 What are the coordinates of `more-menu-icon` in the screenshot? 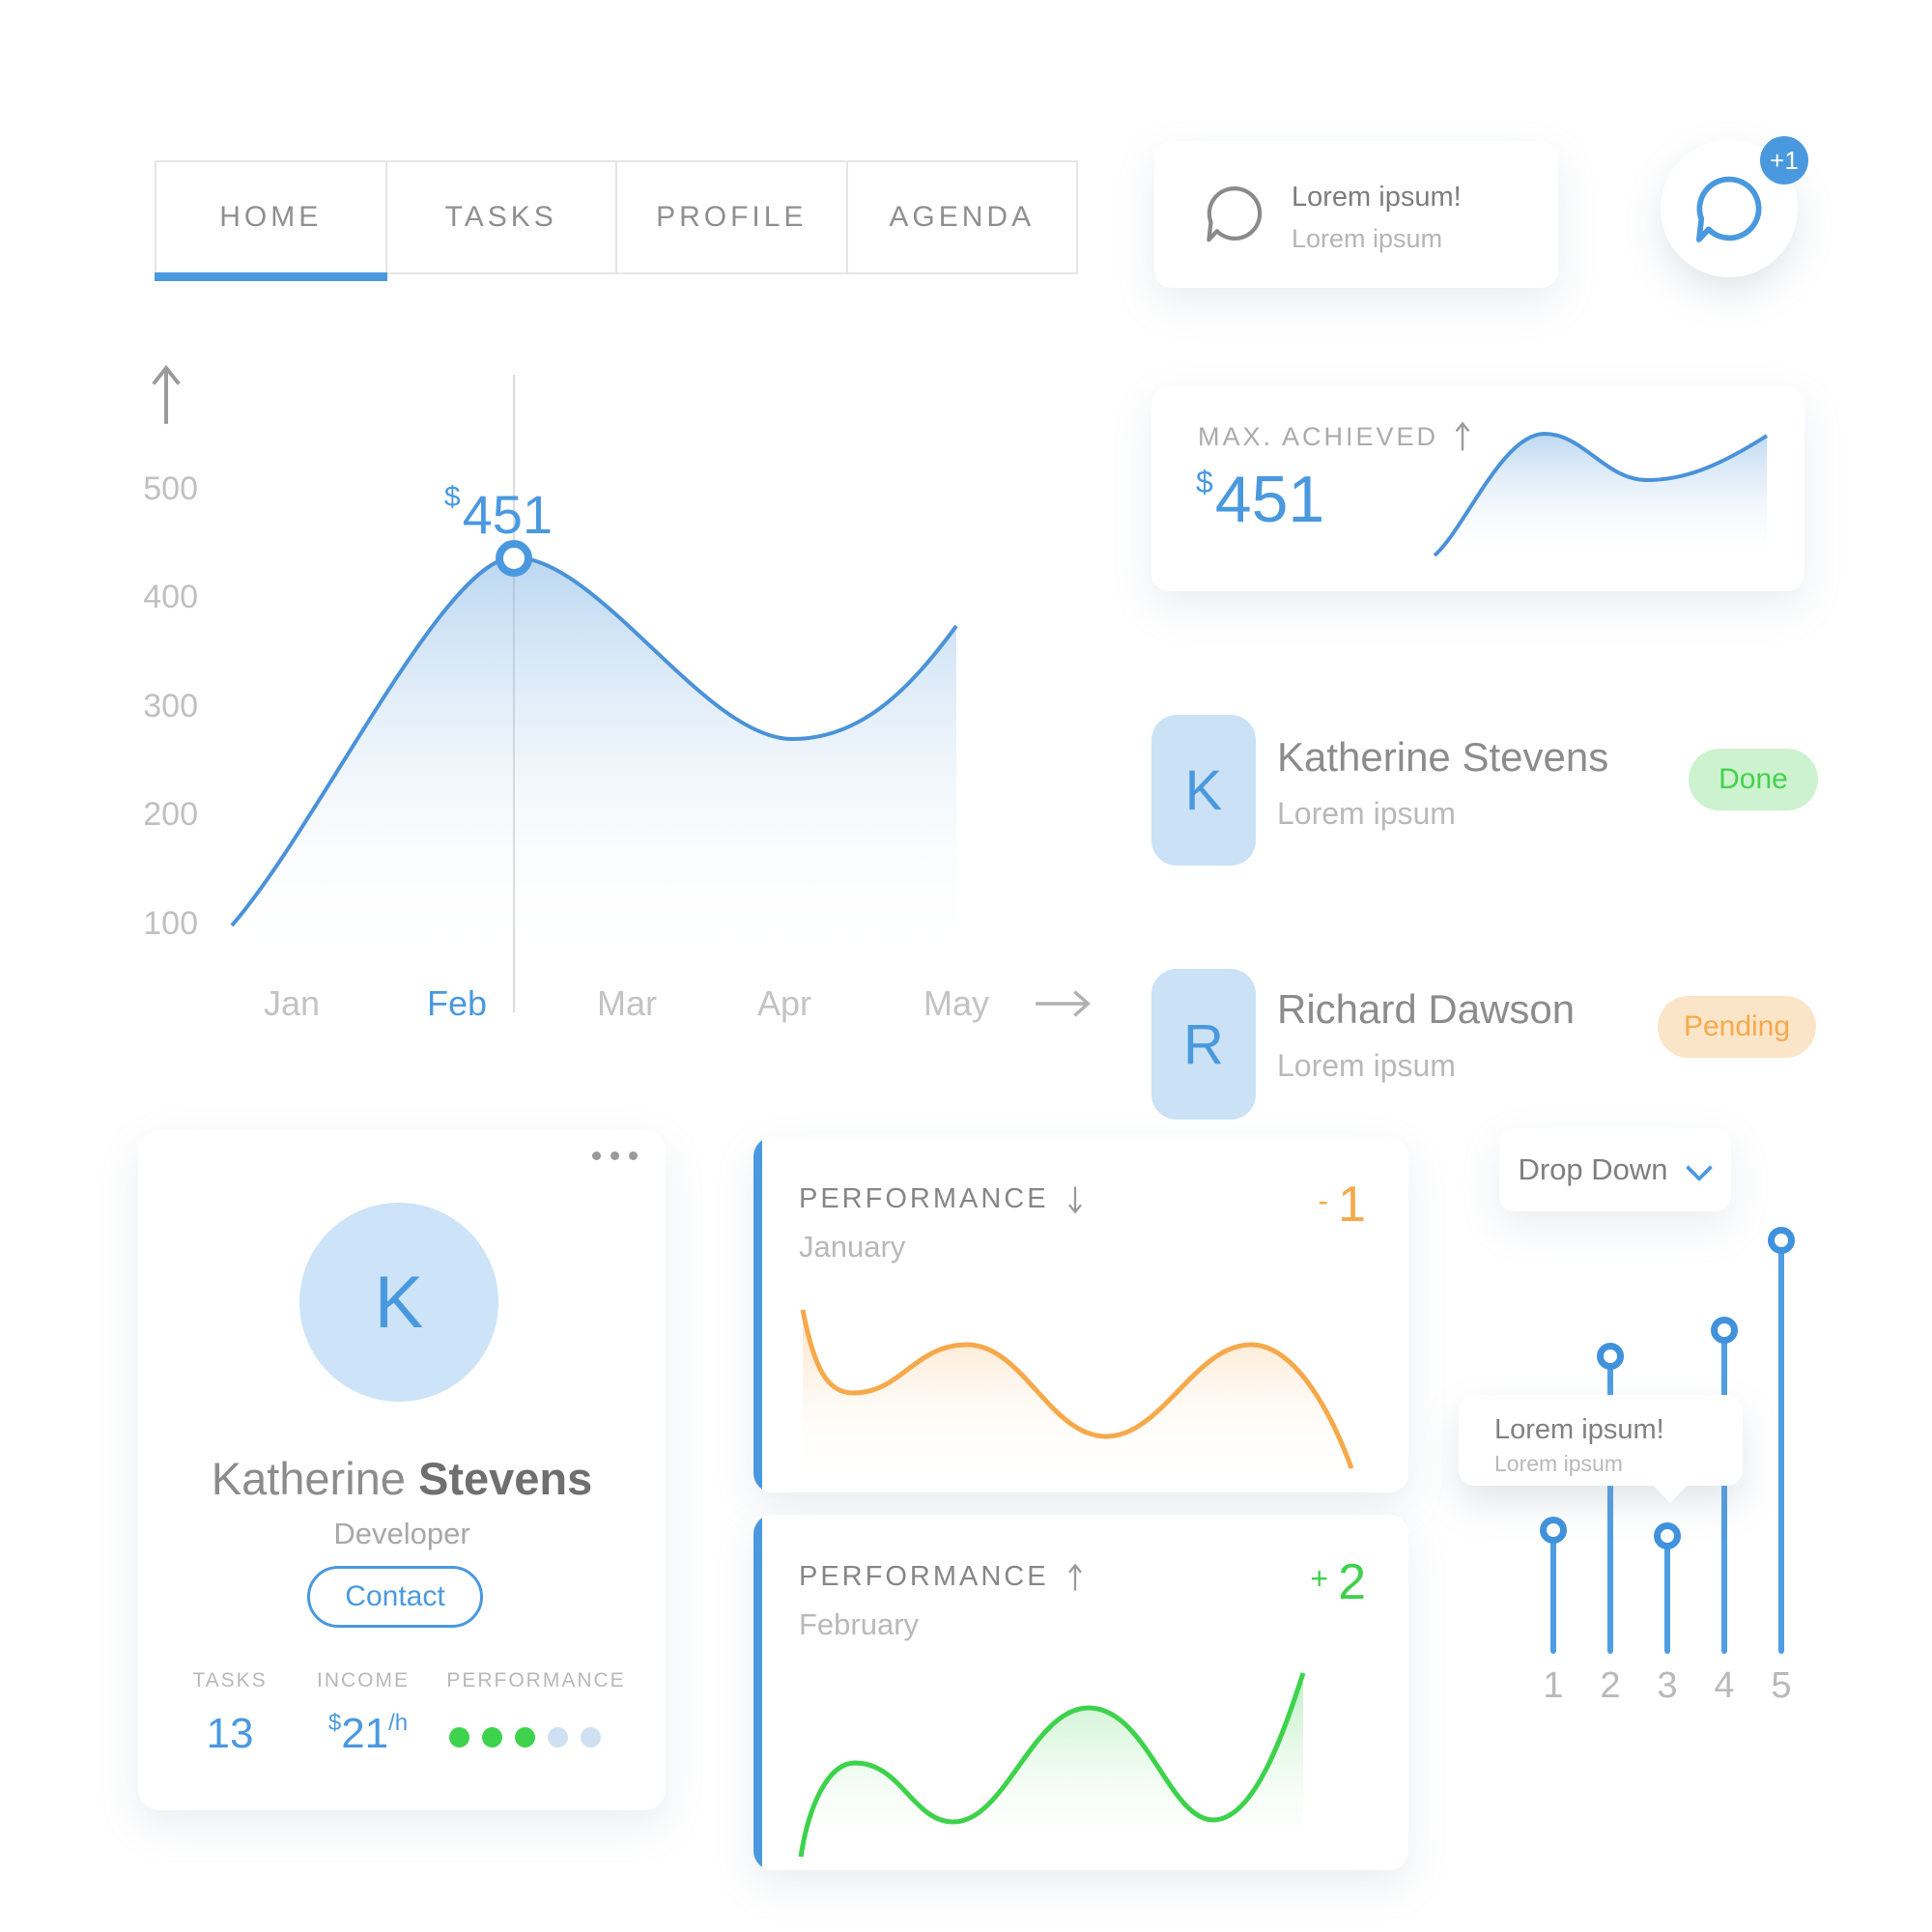 It's located at (615, 1155).